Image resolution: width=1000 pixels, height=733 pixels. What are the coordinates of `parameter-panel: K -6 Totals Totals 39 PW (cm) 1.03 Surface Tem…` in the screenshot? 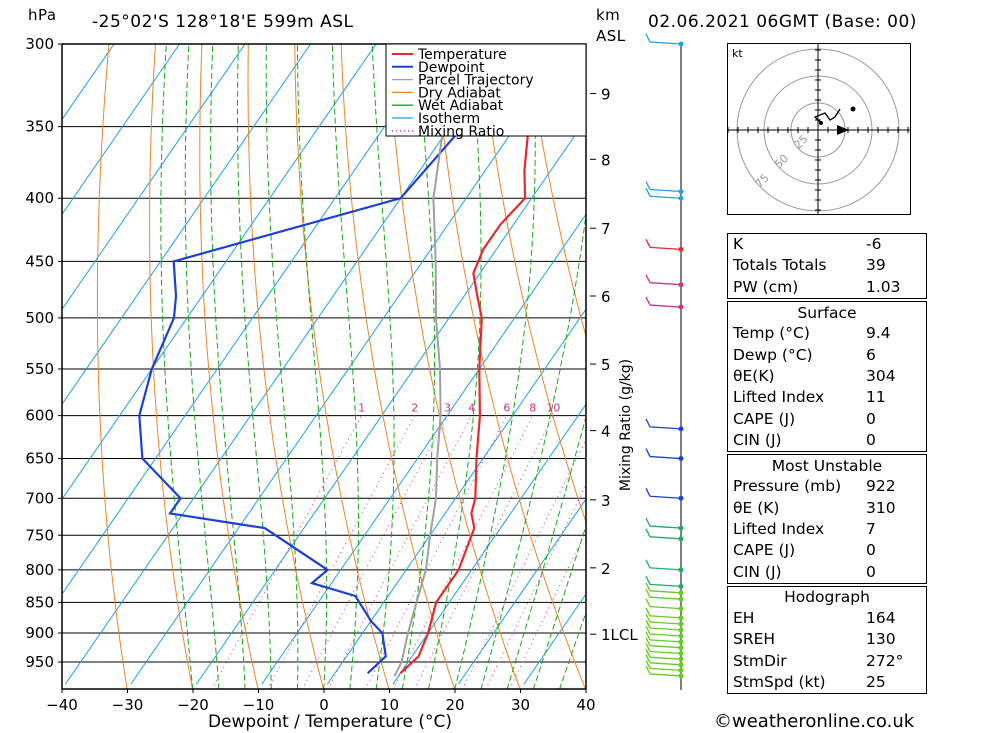 It's located at (827, 464).